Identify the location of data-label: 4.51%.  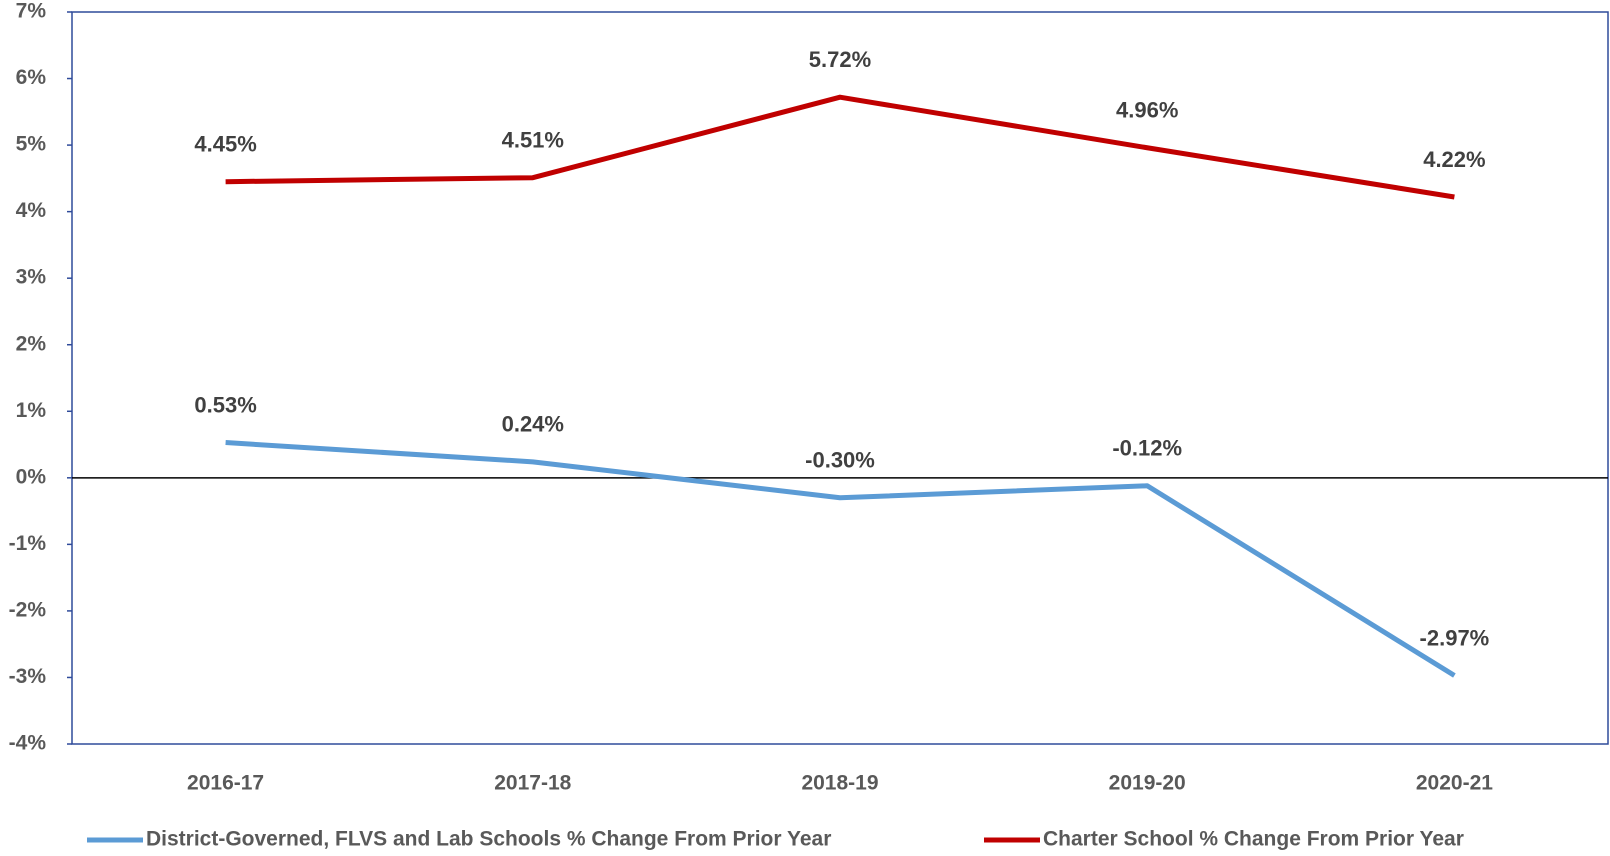
(533, 140).